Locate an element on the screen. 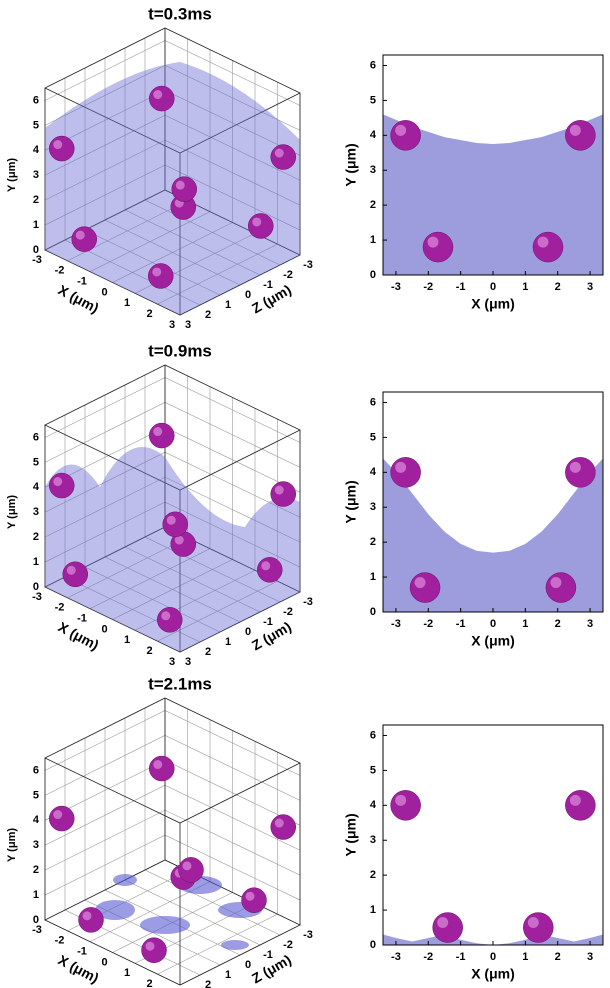  x-tick-label: 1 is located at coordinates (525, 287).